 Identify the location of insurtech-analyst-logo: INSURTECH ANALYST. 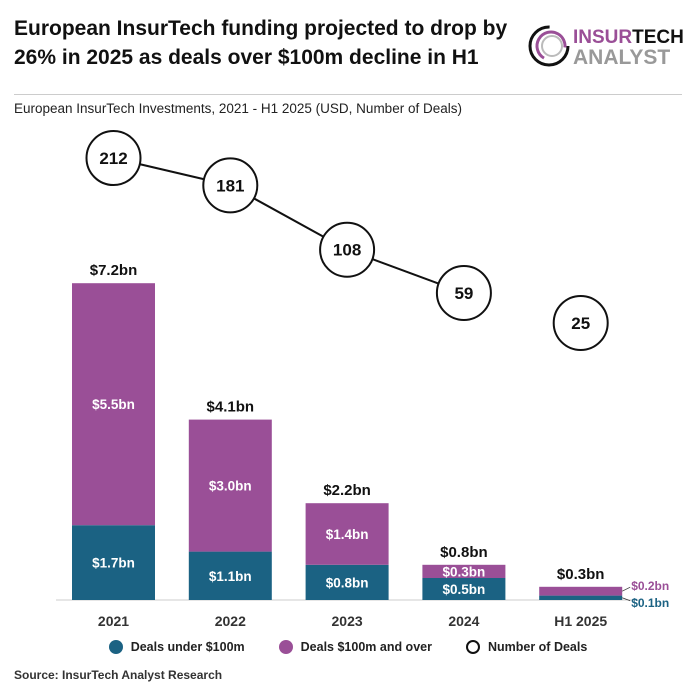
(607, 47).